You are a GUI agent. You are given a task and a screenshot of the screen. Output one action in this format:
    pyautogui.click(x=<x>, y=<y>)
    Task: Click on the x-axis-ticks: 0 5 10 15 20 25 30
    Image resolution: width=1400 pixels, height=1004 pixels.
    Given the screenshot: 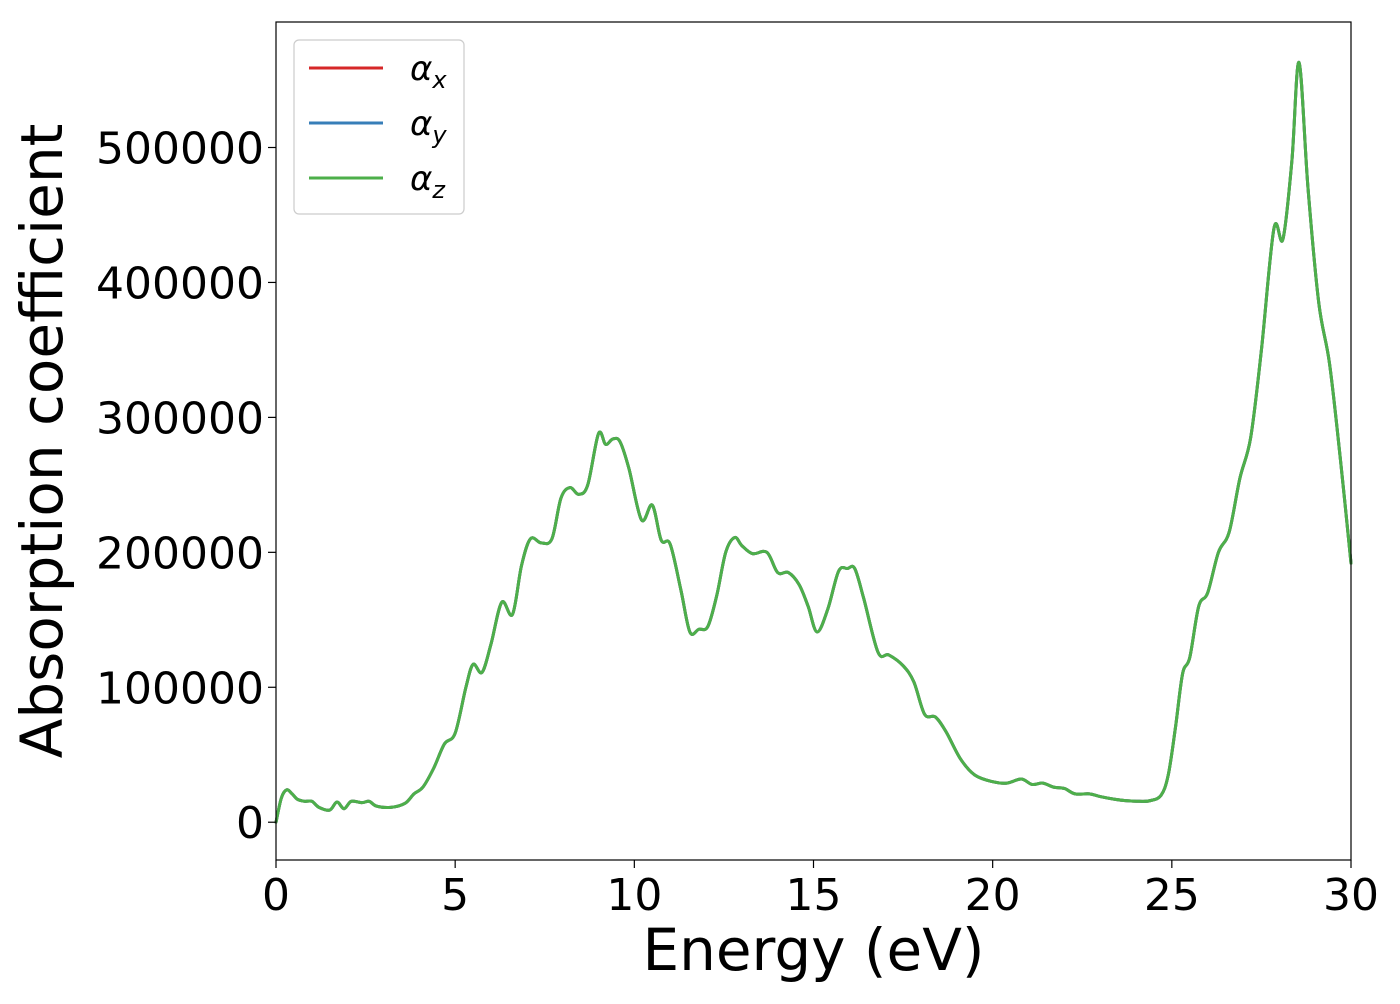 What is the action you would take?
    pyautogui.click(x=820, y=890)
    